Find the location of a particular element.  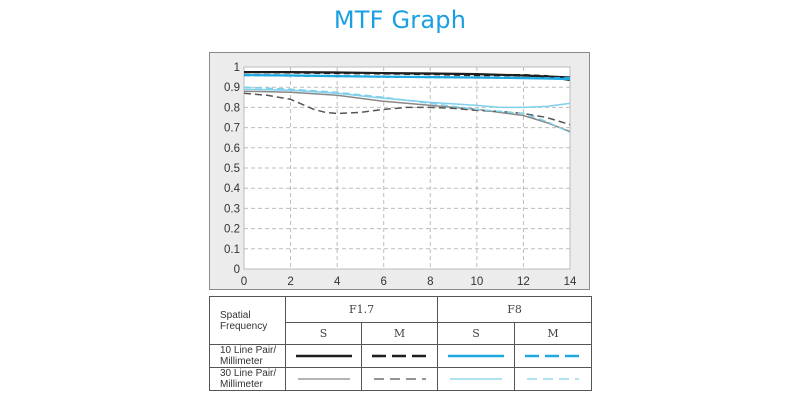

x-tick-label: 10 is located at coordinates (476, 282).